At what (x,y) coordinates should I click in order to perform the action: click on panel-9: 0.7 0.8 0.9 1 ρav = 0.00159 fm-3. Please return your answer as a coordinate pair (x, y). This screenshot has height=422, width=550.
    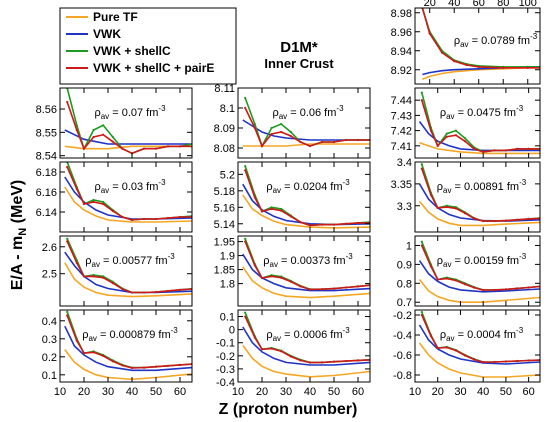
    Looking at the image, I should click on (469, 272).